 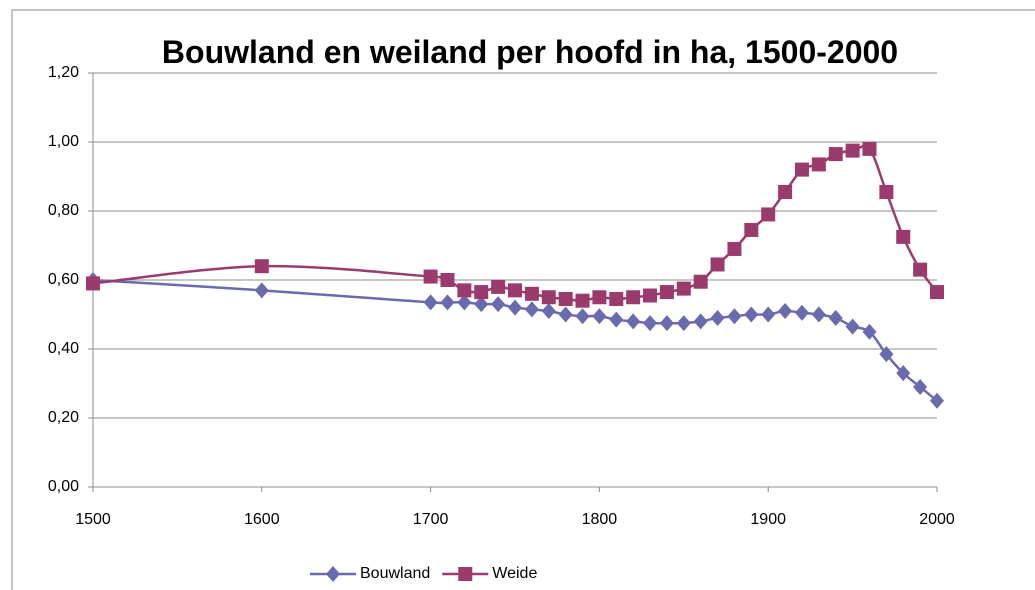 I want to click on x-tick-label: 1600, so click(x=262, y=519).